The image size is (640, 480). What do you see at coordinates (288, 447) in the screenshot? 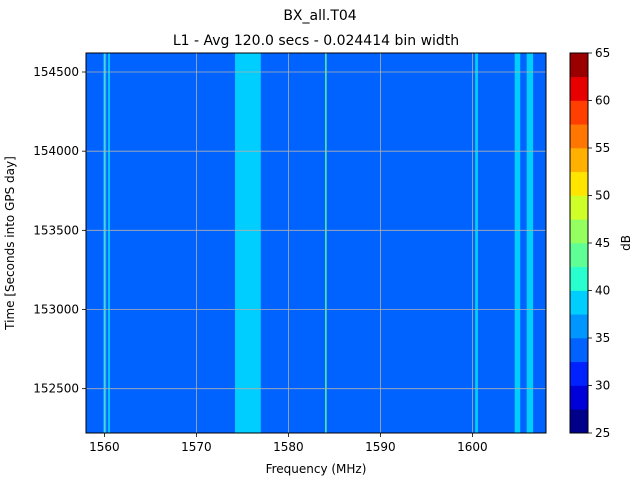
I see `x-tick-label-2: 1580` at bounding box center [288, 447].